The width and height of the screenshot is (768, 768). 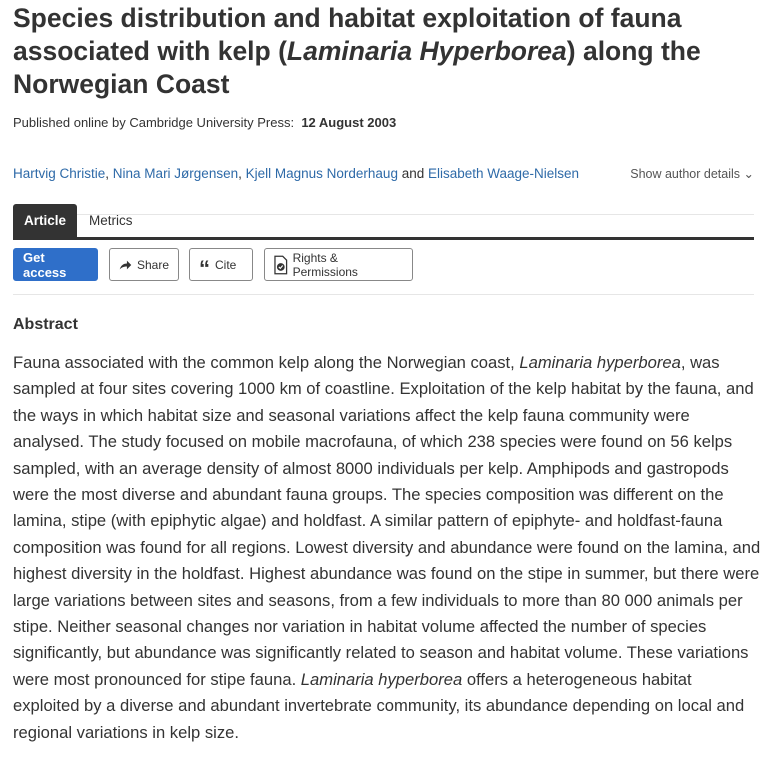 I want to click on quote-icon: “, so click(x=204, y=268).